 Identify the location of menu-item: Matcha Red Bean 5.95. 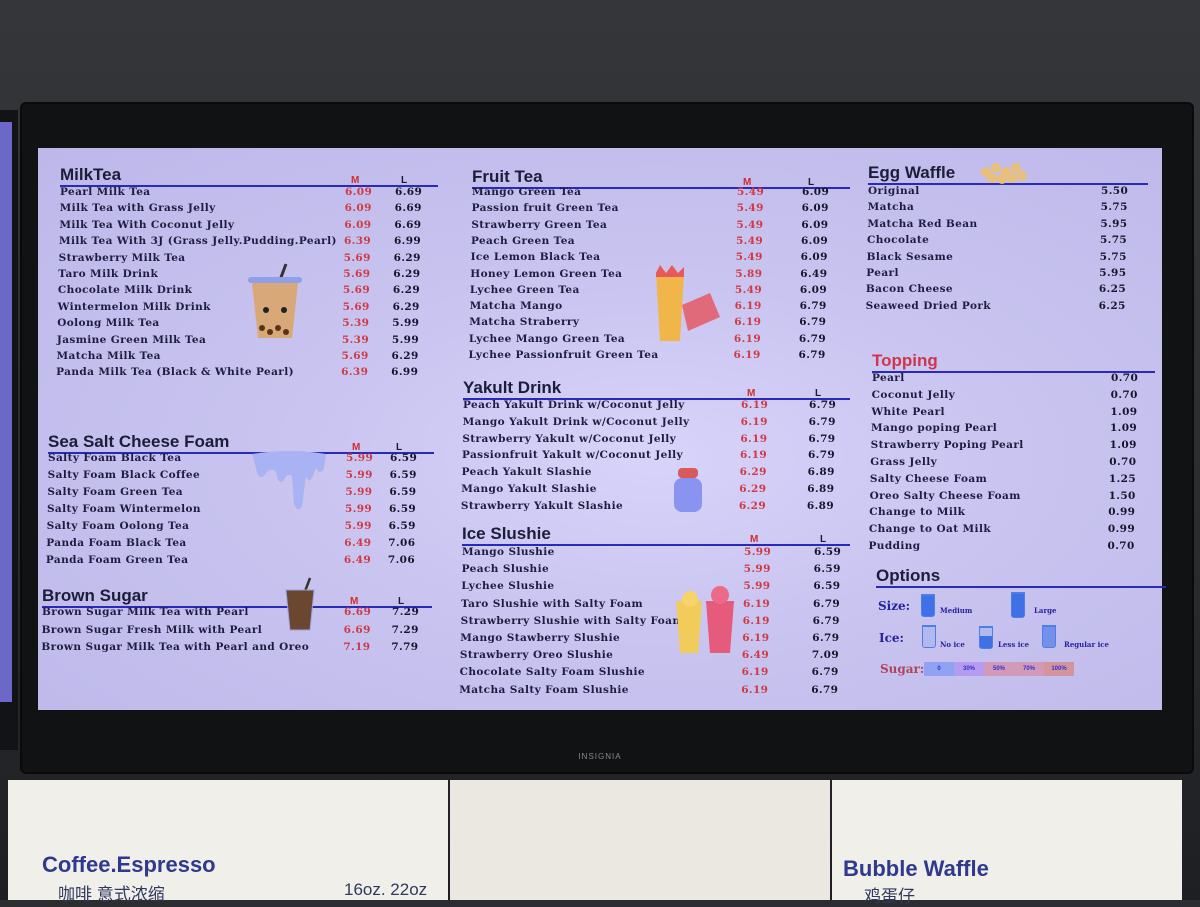
(1007, 224).